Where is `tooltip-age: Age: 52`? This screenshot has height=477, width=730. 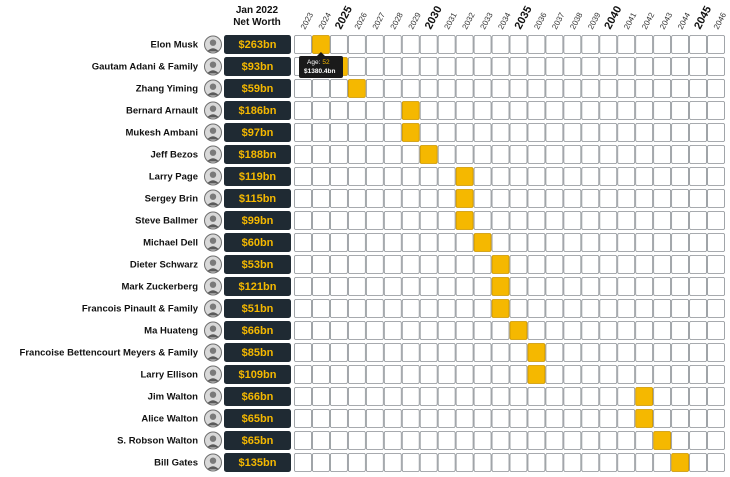
tooltip-age: Age: 52 is located at coordinates (318, 62).